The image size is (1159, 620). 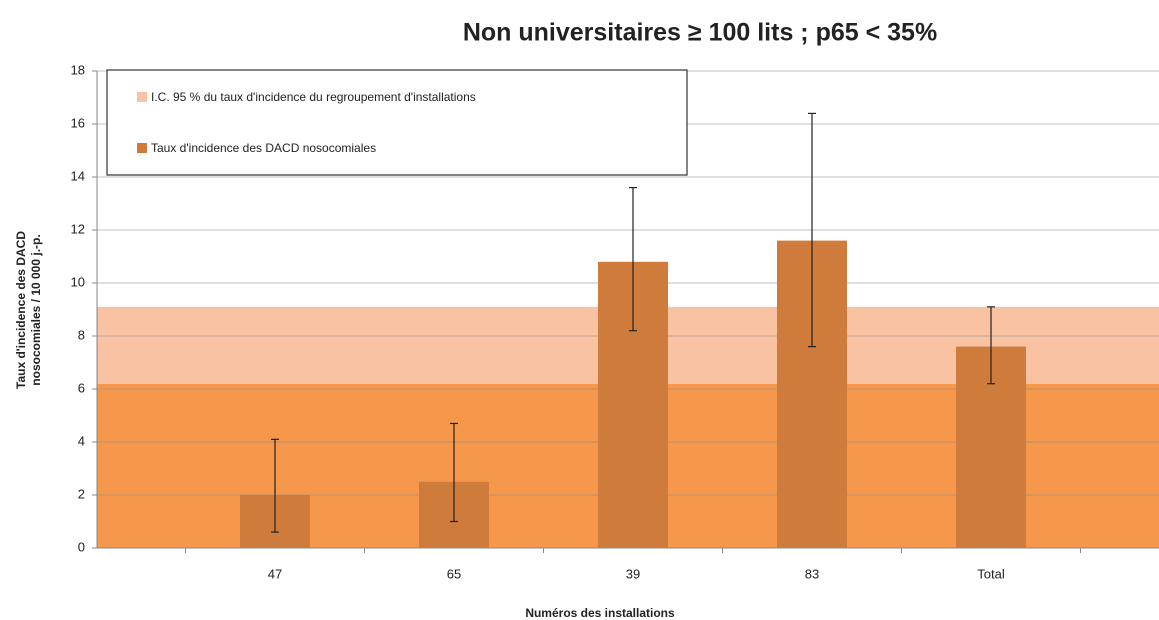 What do you see at coordinates (78, 69) in the screenshot?
I see `y-tick-label: 18` at bounding box center [78, 69].